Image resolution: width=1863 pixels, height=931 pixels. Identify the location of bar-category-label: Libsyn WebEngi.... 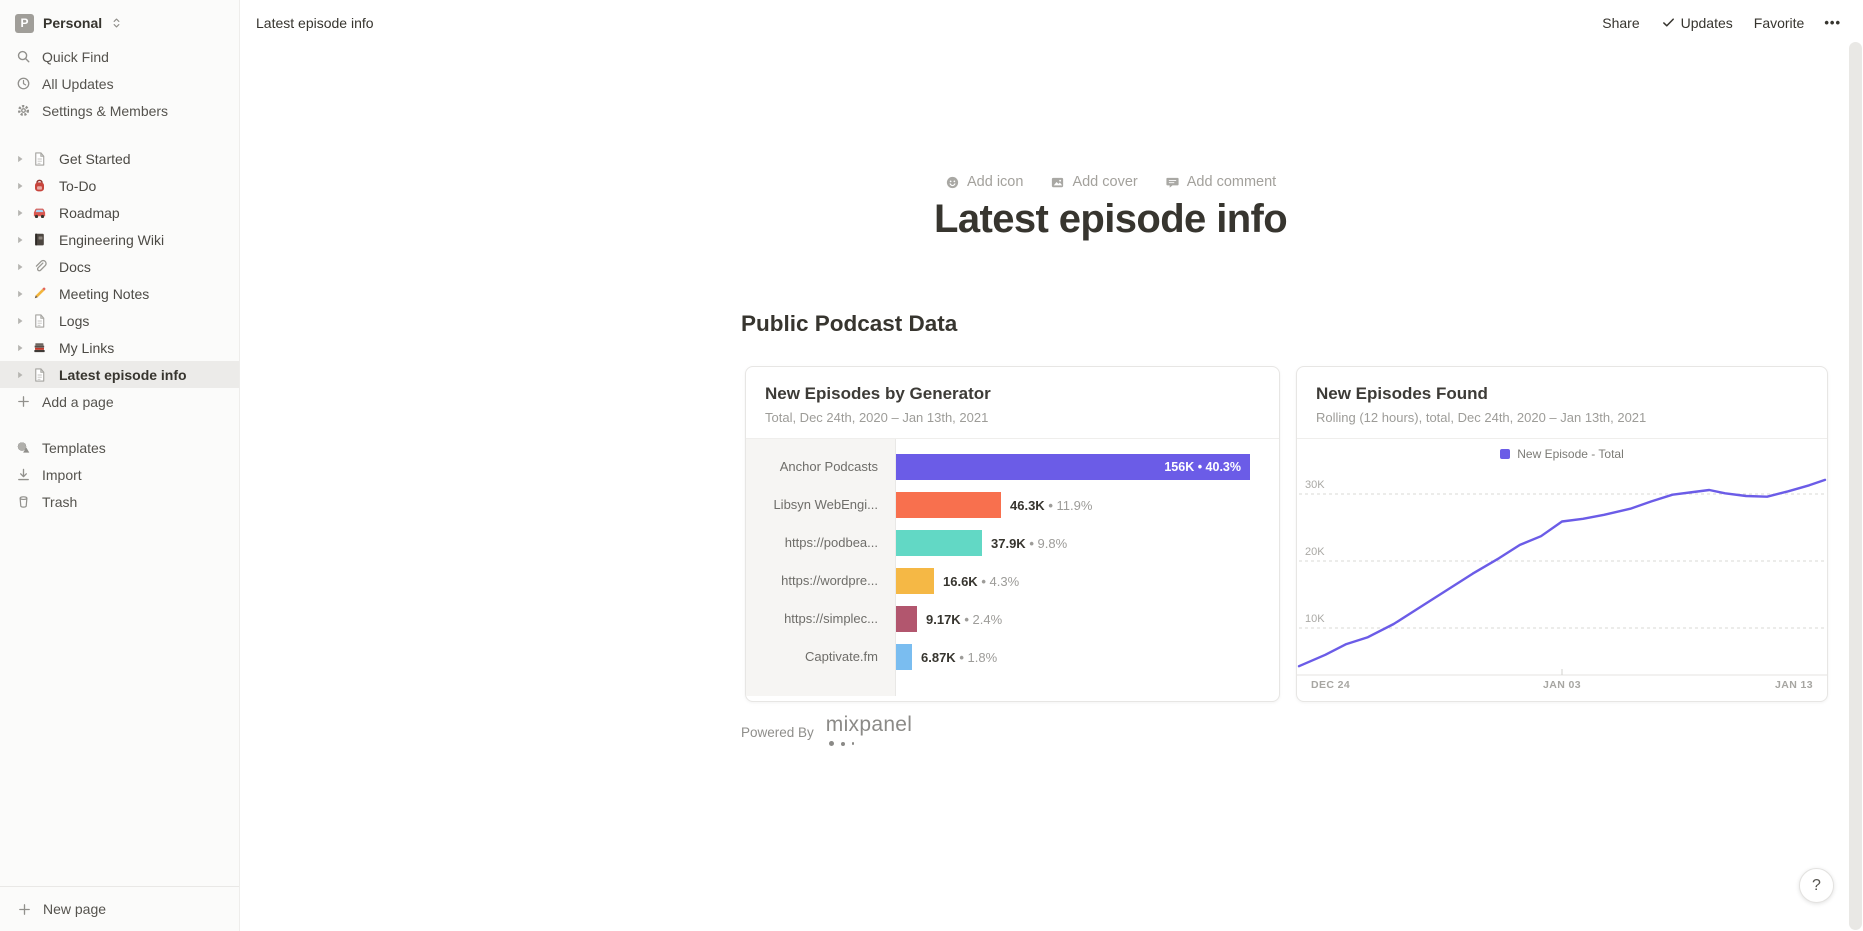
(825, 504).